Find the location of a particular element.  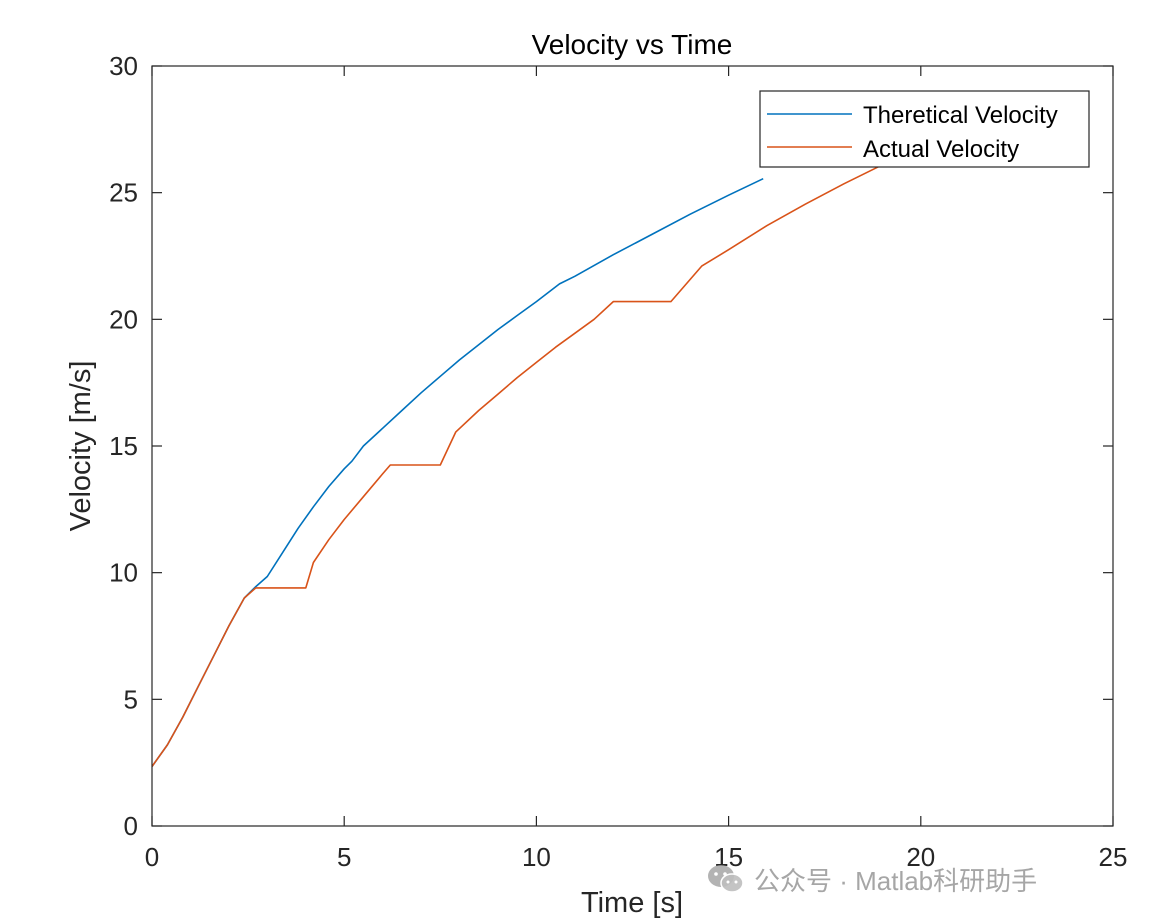

y-tick-label: 0 is located at coordinates (131, 826).